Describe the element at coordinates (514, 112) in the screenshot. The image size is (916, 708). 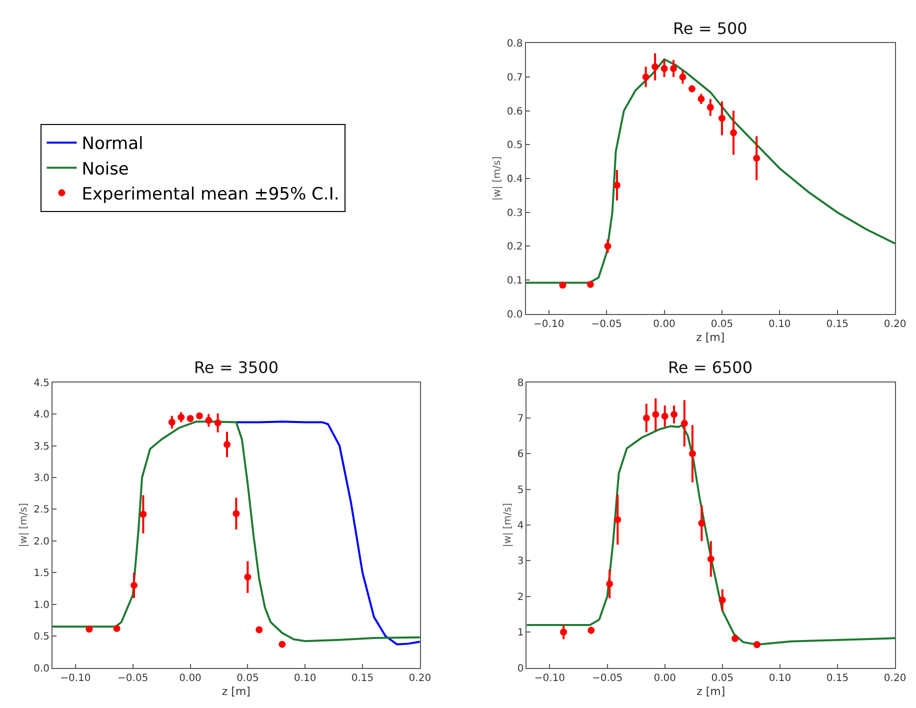
I see `y-tick-label: 0.6` at that location.